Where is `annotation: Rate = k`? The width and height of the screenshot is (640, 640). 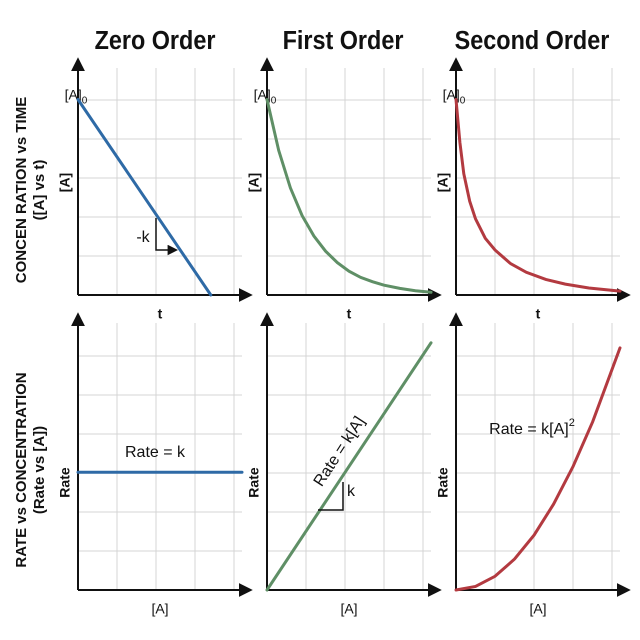
annotation: Rate = k is located at coordinates (155, 452).